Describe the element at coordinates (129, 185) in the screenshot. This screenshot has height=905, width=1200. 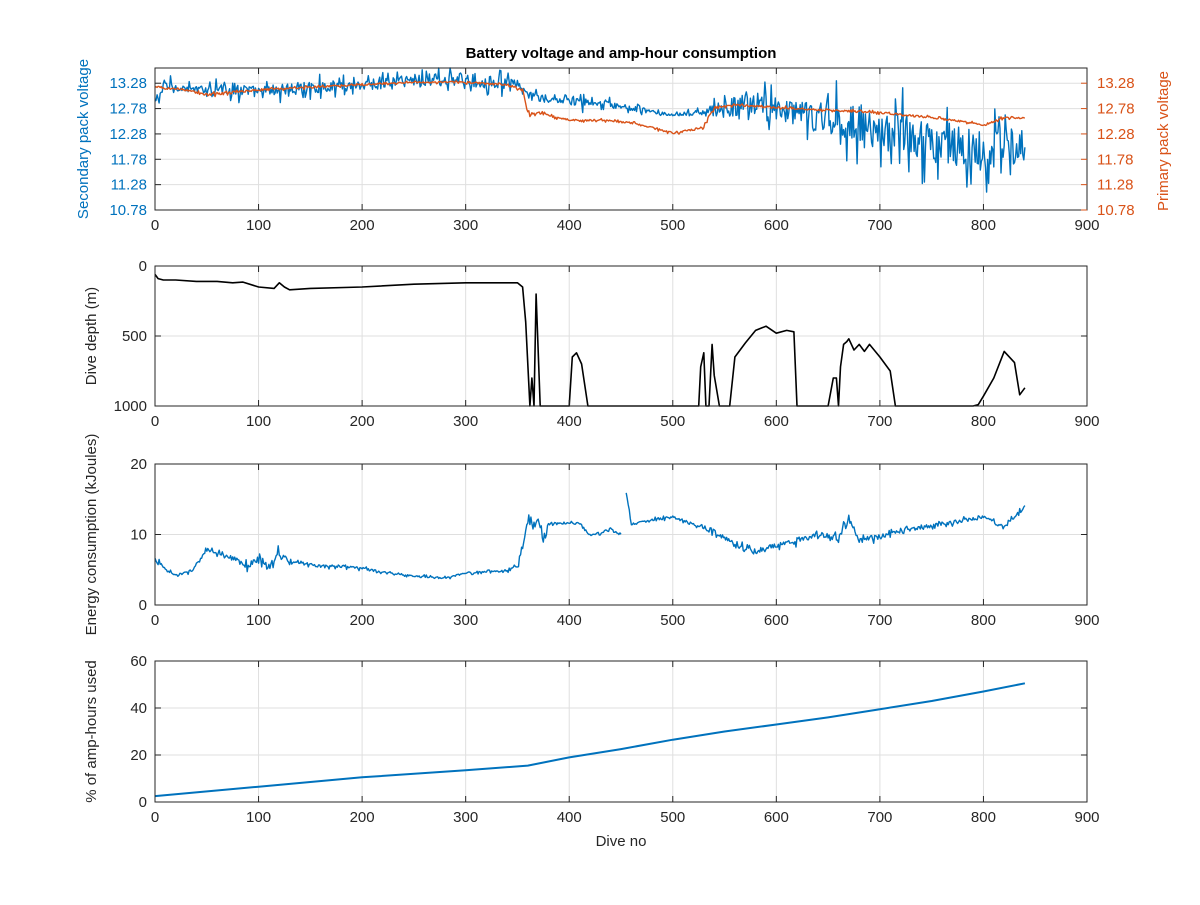
I see `y-tick-label: 11.28` at that location.